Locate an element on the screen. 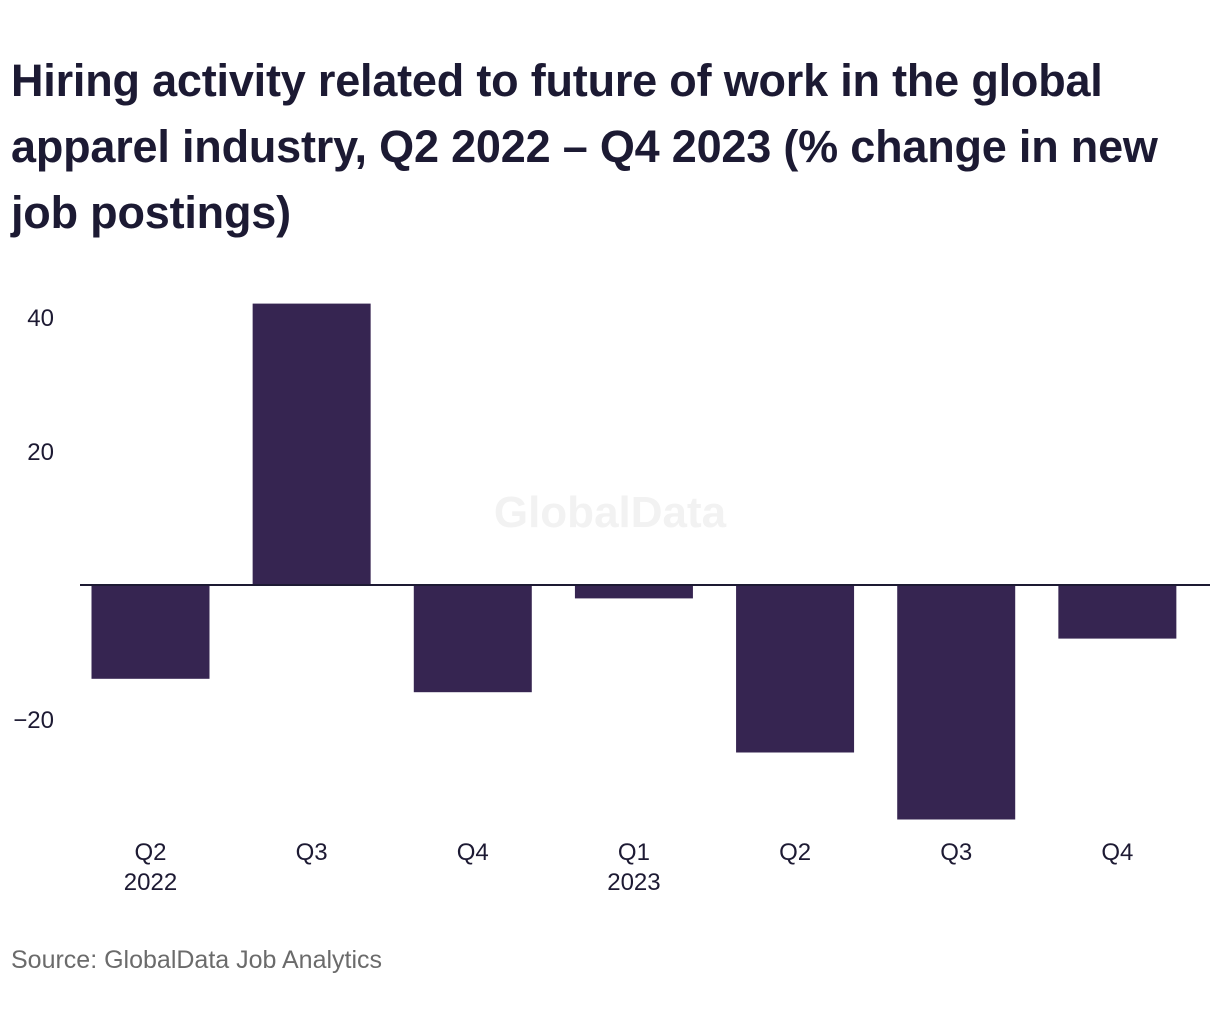 The height and width of the screenshot is (1020, 1220). x-tick-year-label: 2022 is located at coordinates (150, 882).